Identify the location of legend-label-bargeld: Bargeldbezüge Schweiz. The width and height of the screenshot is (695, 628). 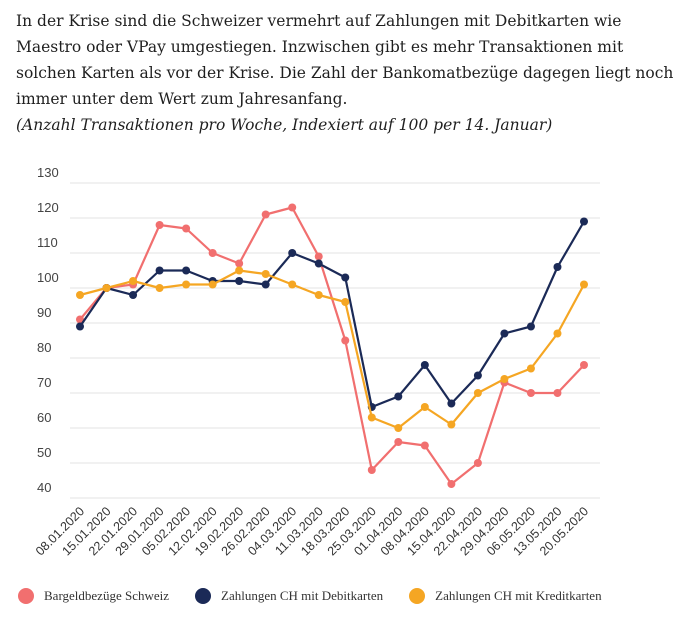
(107, 595).